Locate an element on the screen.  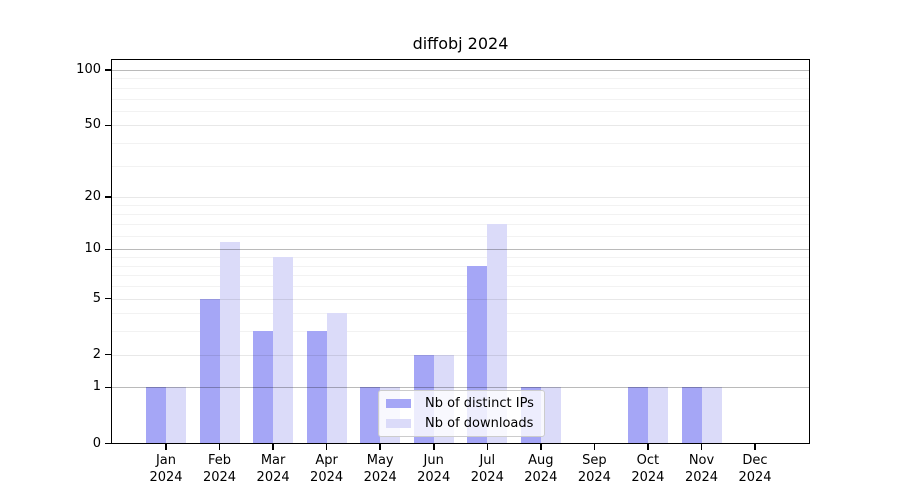
bar-downloads-mar is located at coordinates (283, 350).